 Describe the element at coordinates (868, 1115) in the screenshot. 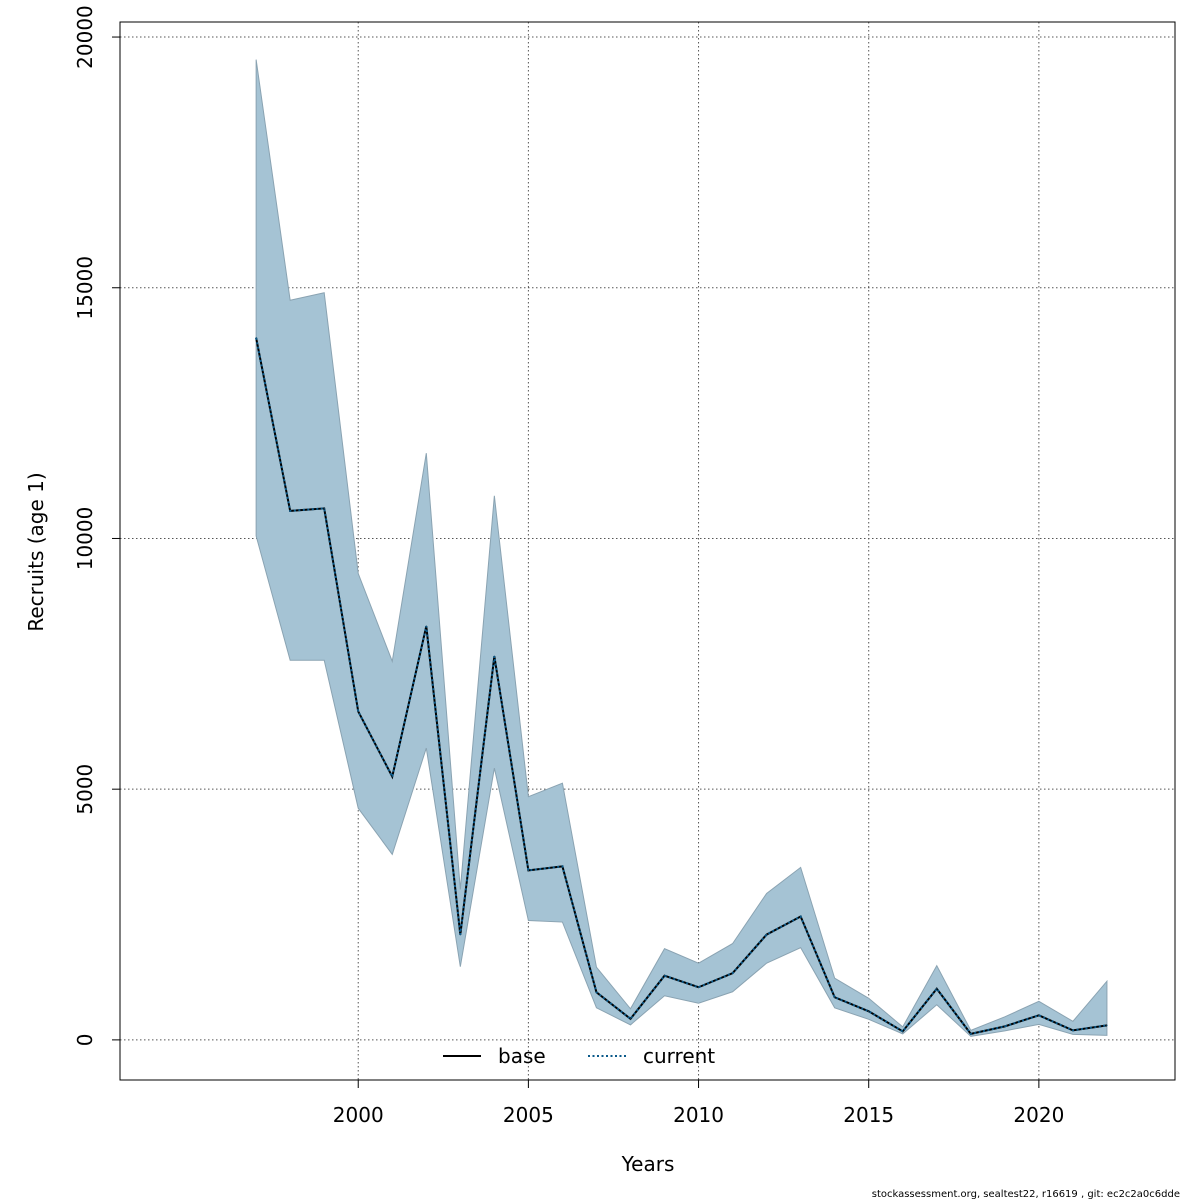

I see `x-tick-label: 2015` at that location.